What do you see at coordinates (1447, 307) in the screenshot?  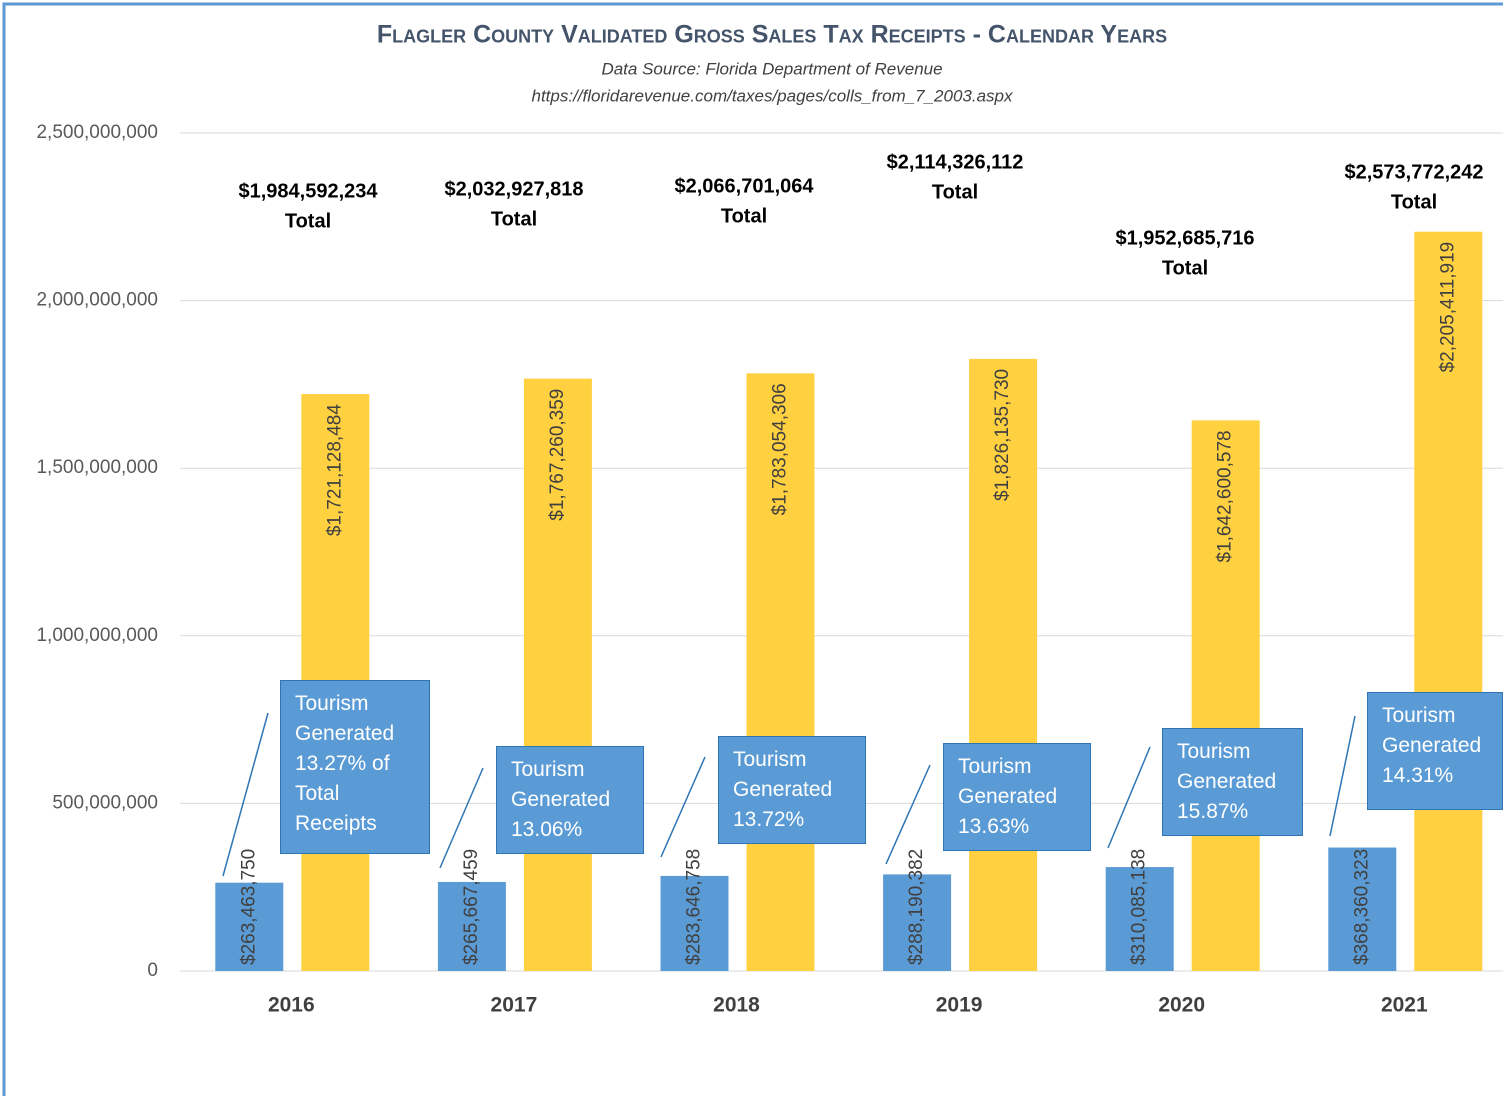 I see `data-label: $2,205,411,919` at bounding box center [1447, 307].